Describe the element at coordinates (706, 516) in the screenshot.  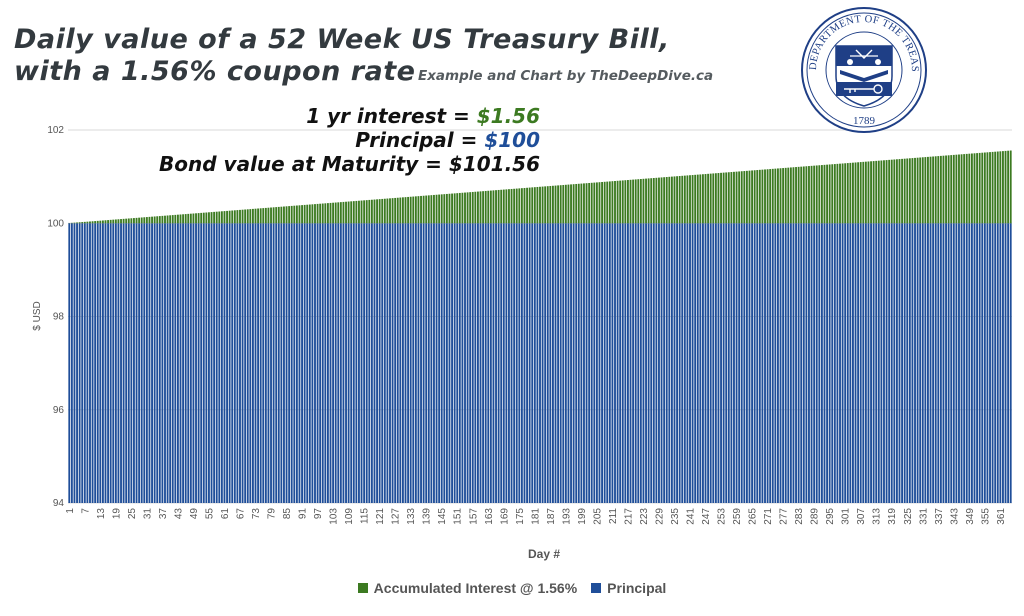
I see `x-tick-label: 247` at that location.